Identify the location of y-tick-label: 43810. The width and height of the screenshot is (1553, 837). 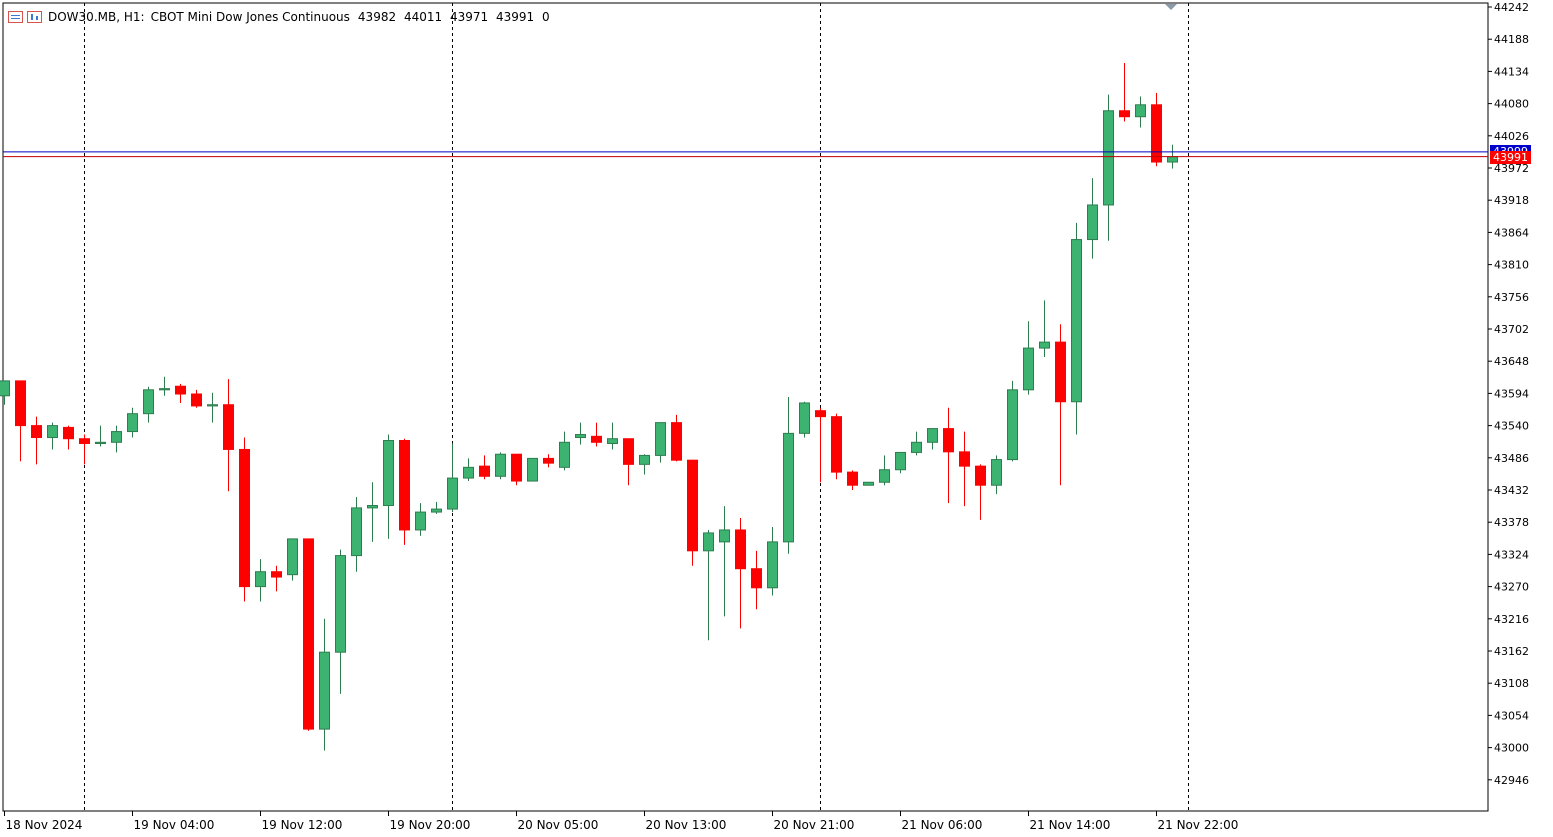
(1511, 265).